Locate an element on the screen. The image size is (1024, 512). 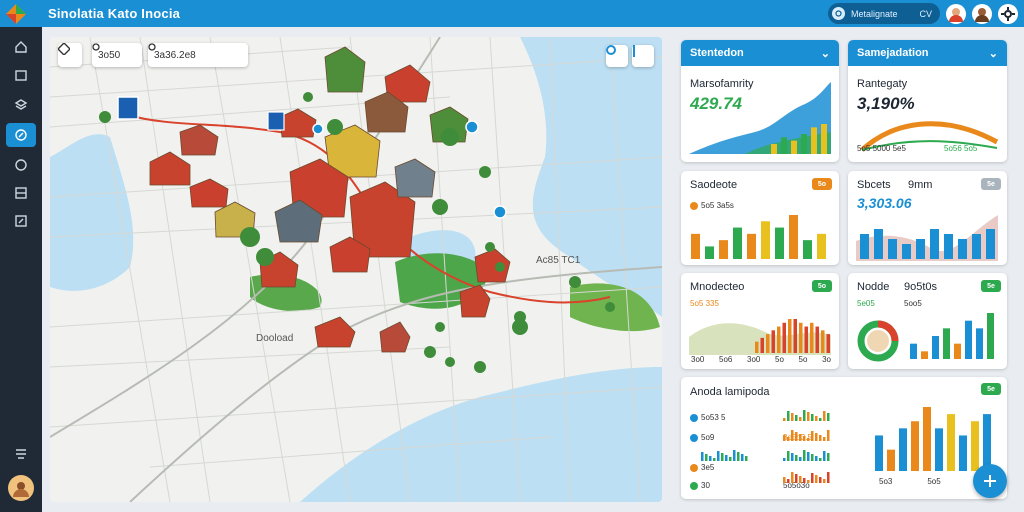
app-logo is located at coordinates (16, 13).